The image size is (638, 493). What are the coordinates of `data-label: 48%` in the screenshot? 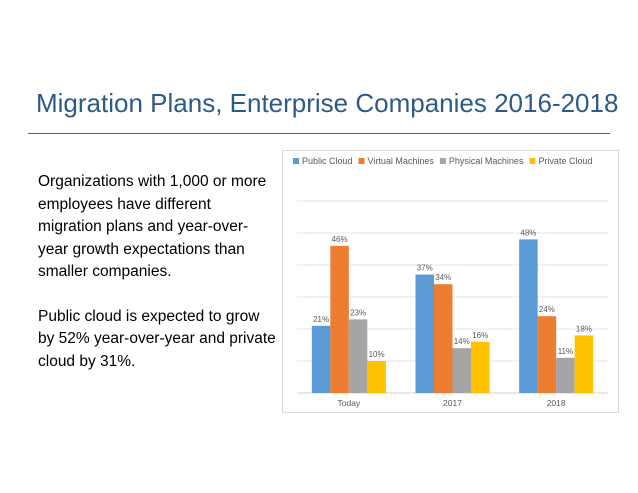 It's located at (528, 232).